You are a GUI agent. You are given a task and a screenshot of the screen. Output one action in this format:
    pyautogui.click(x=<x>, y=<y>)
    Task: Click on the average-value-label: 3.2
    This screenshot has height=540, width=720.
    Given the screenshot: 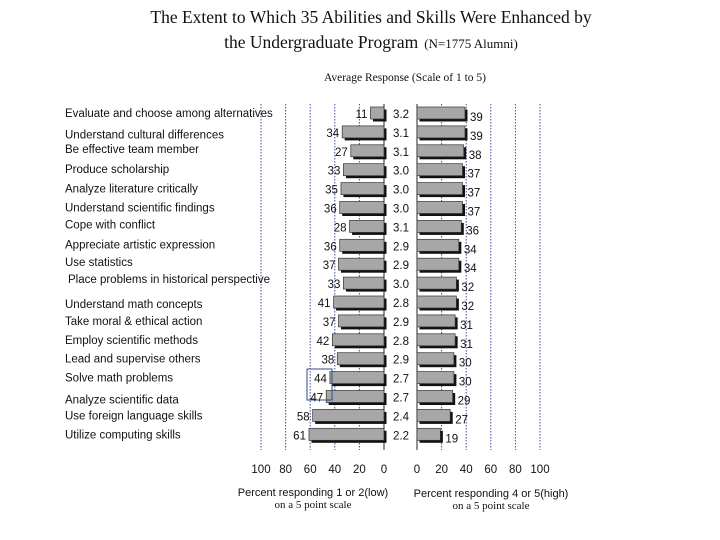 What is the action you would take?
    pyautogui.click(x=401, y=115)
    